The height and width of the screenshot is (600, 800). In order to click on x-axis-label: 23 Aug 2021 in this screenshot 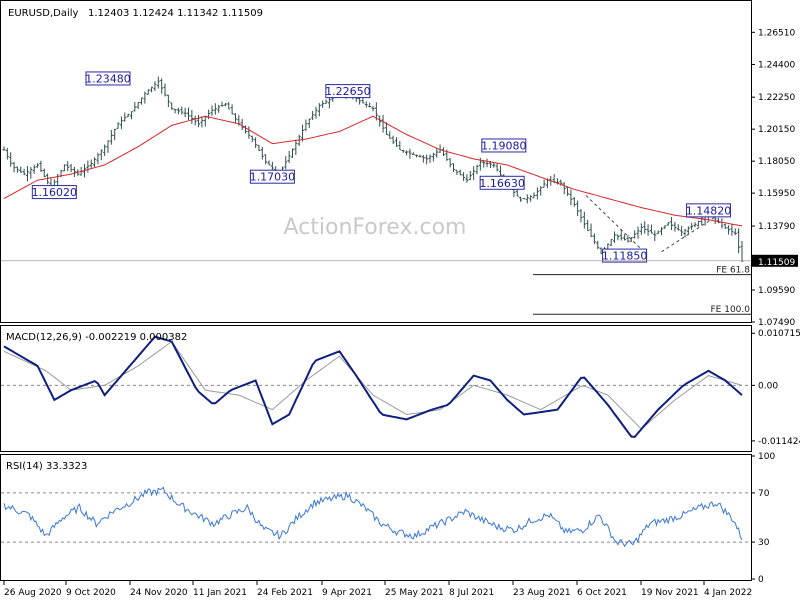, I will do `click(542, 593)`.